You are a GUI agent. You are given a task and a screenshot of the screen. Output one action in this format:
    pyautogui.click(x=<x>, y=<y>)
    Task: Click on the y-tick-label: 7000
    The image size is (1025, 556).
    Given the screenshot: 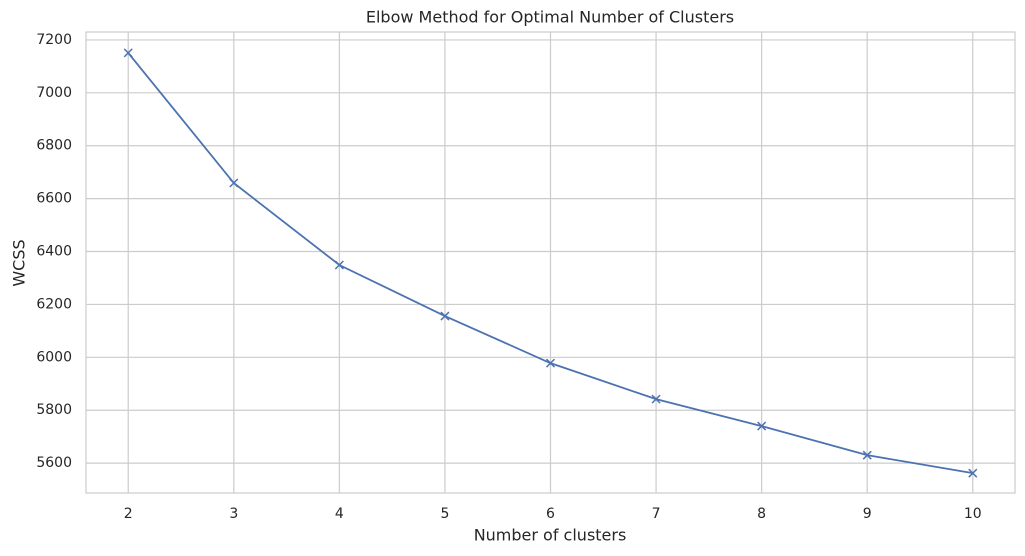 What is the action you would take?
    pyautogui.click(x=54, y=93)
    